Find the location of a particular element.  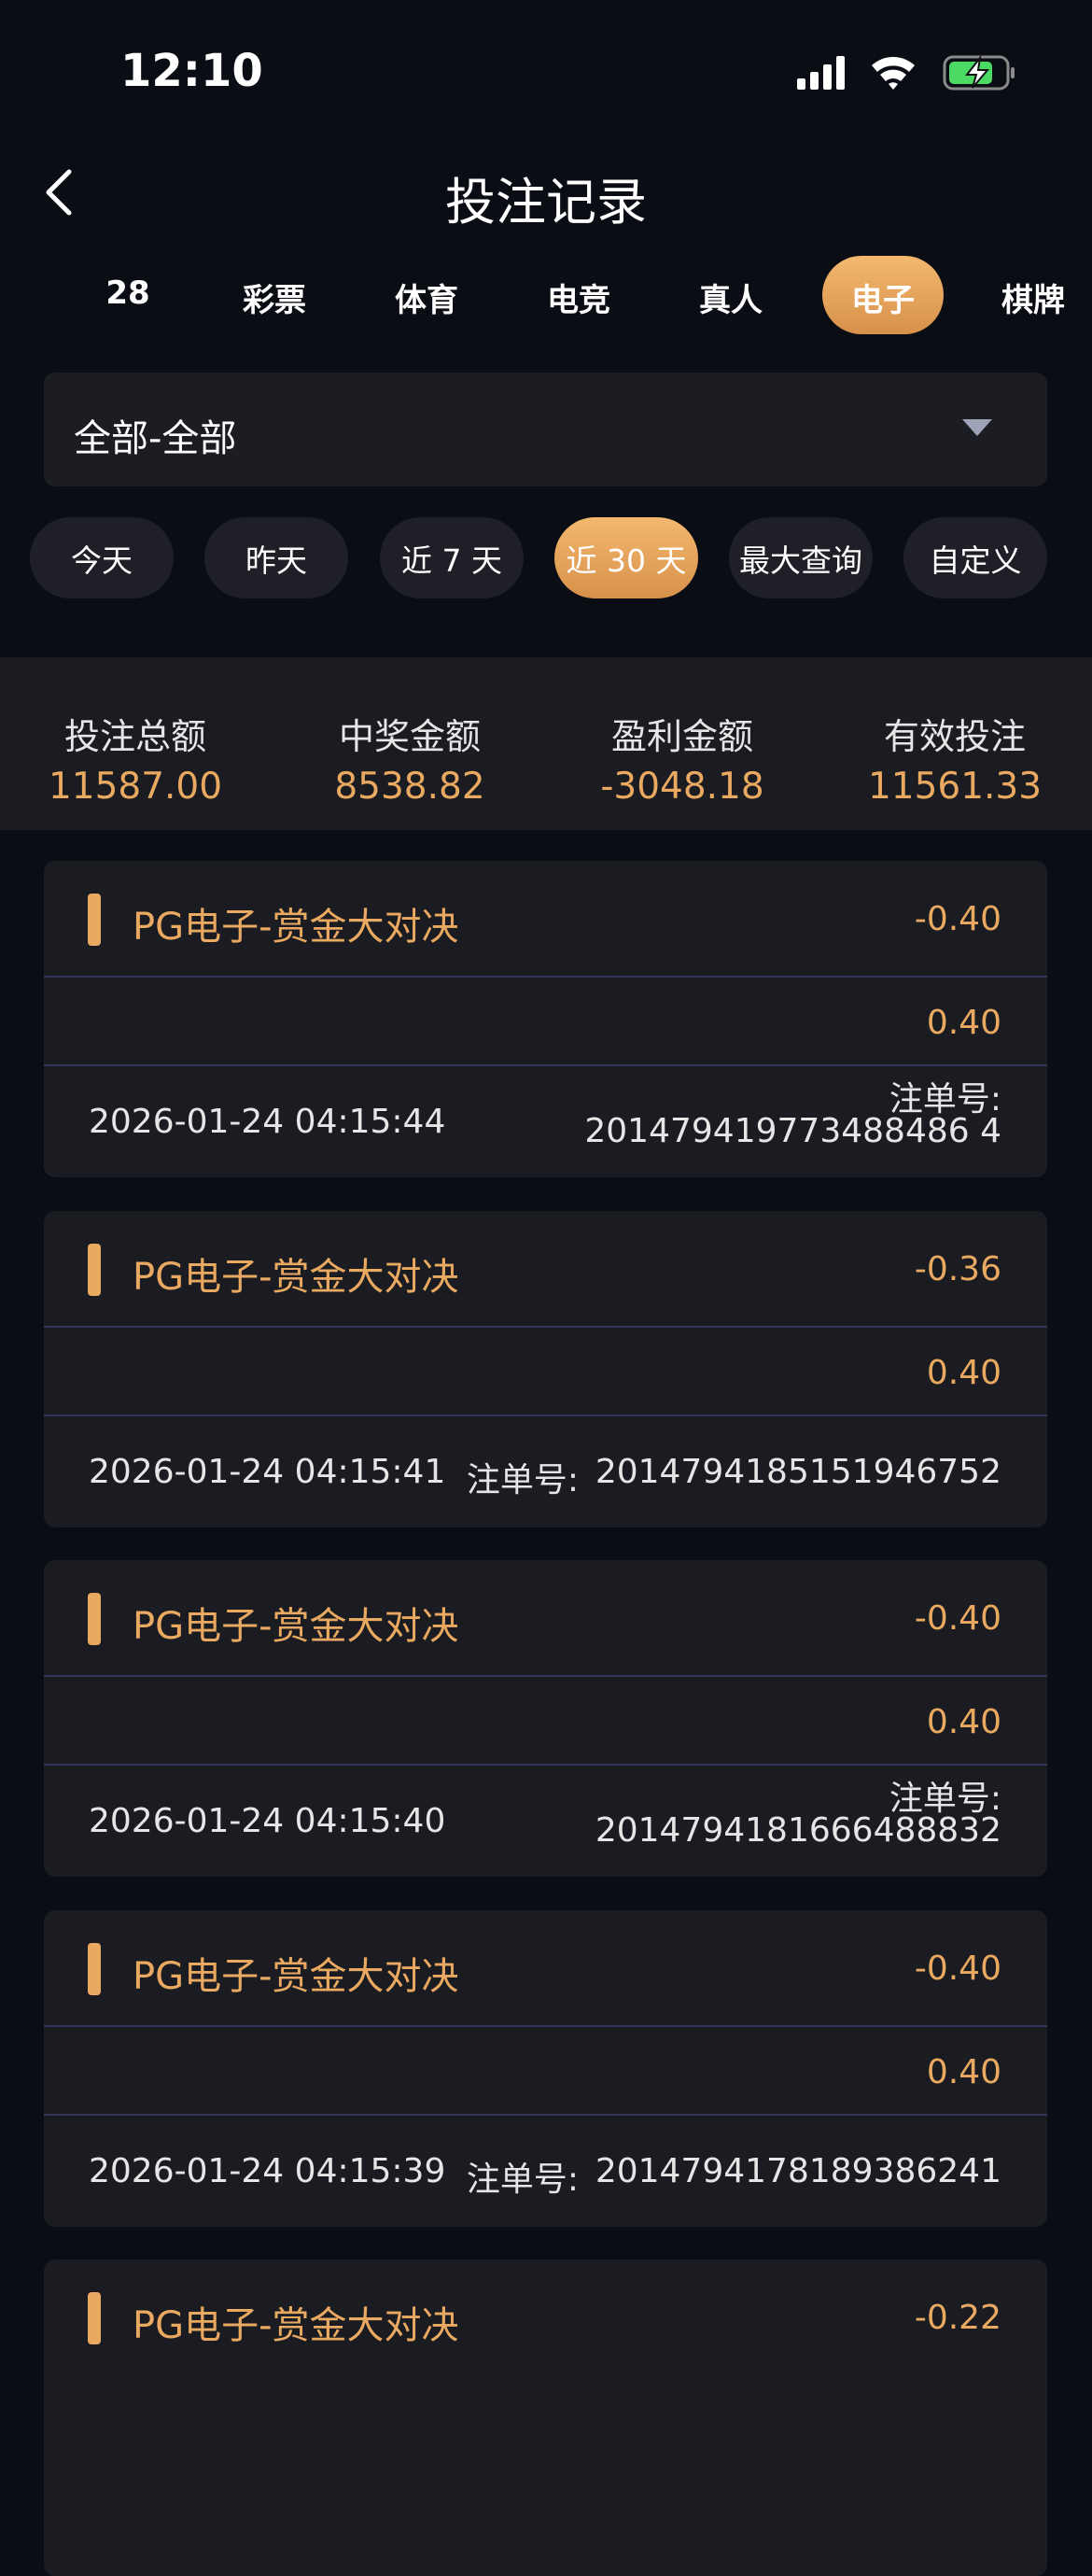

back-button is located at coordinates (59, 192).